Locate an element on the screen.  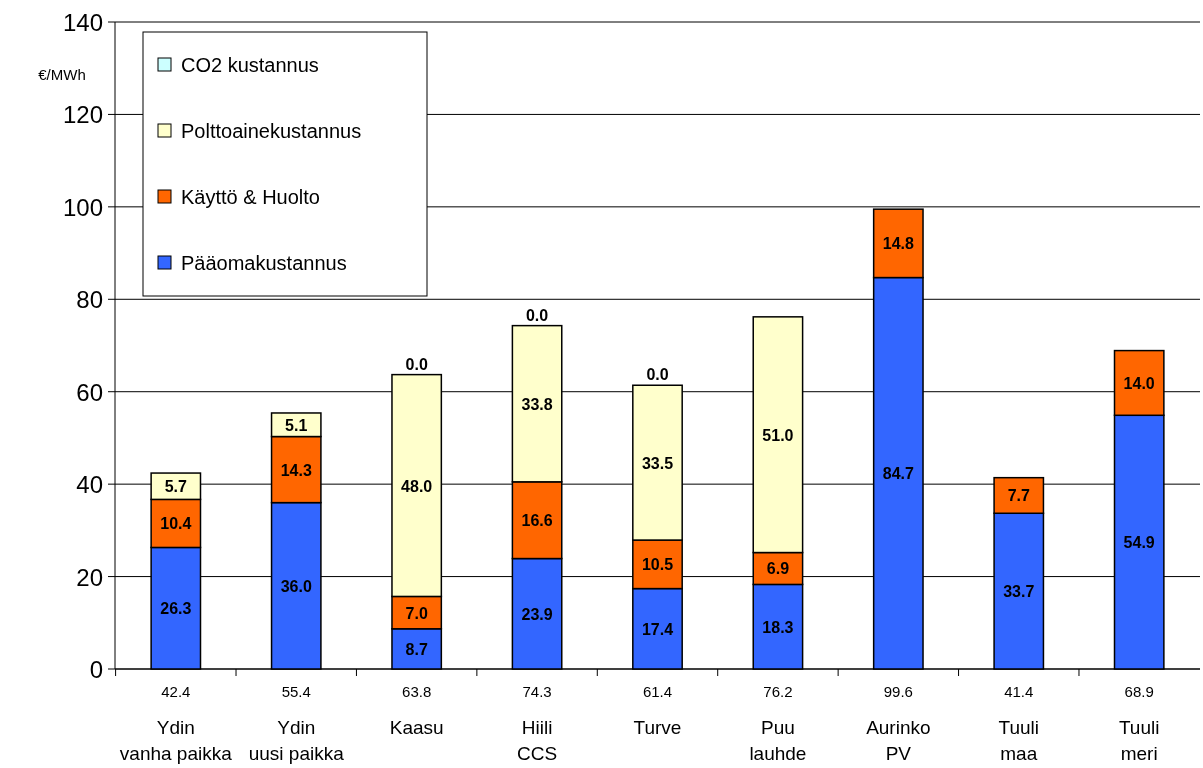
data-label: 26.3 is located at coordinates (176, 609).